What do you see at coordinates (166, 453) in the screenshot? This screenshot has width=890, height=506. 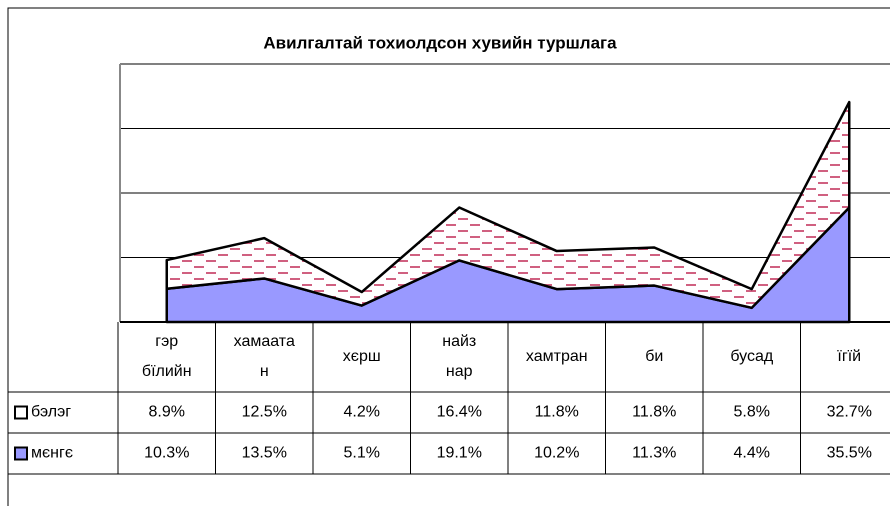 I see `table-value: 10.3%` at bounding box center [166, 453].